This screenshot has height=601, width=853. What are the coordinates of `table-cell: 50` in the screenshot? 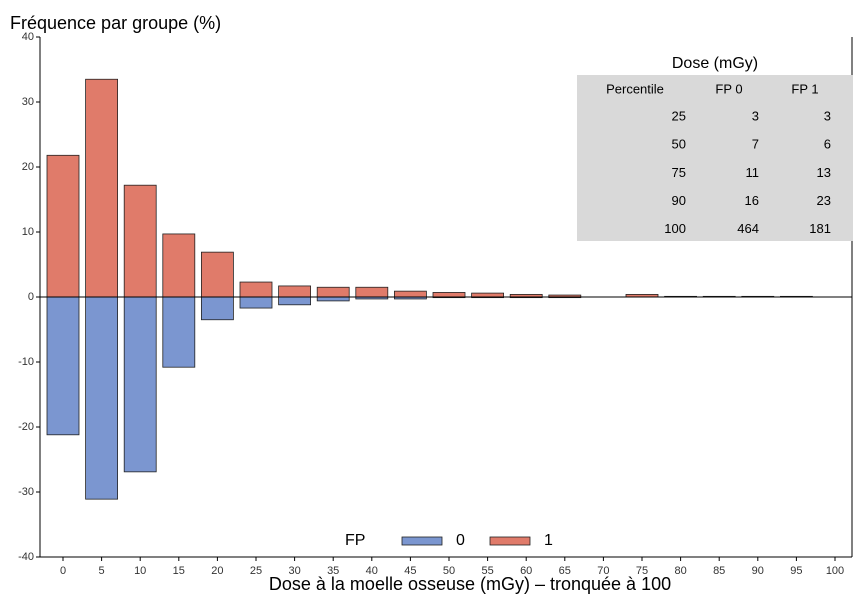 It's located at (679, 144).